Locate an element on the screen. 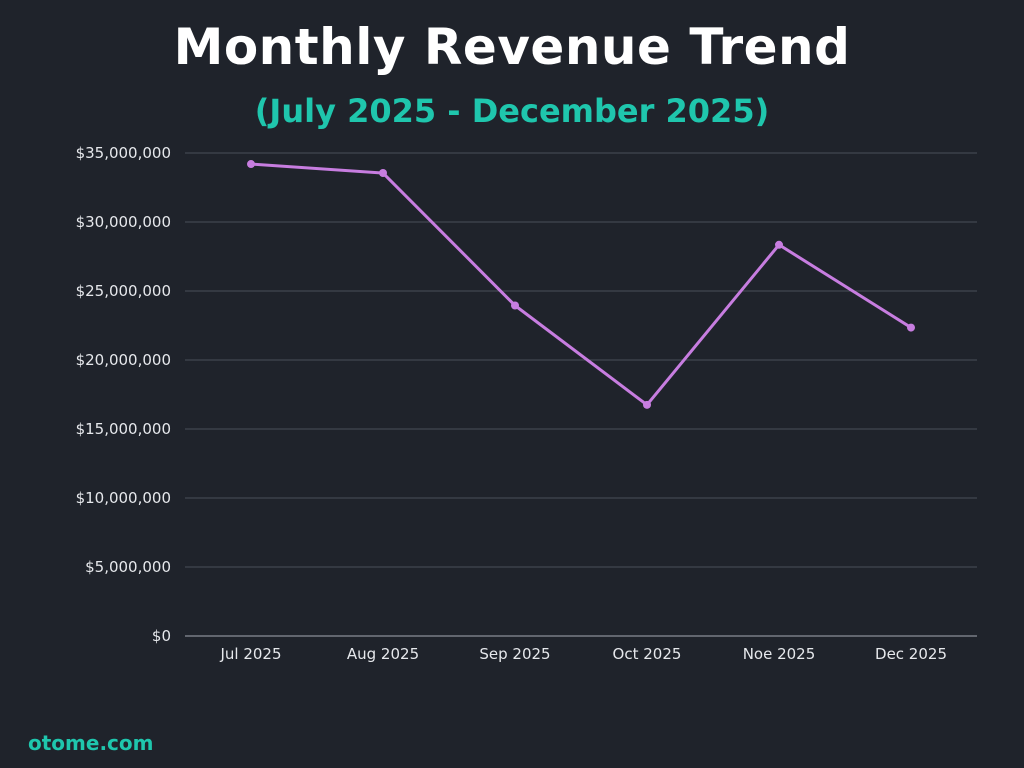 The width and height of the screenshot is (1024, 768). x-tick-label: Sep 2025 is located at coordinates (514, 654).